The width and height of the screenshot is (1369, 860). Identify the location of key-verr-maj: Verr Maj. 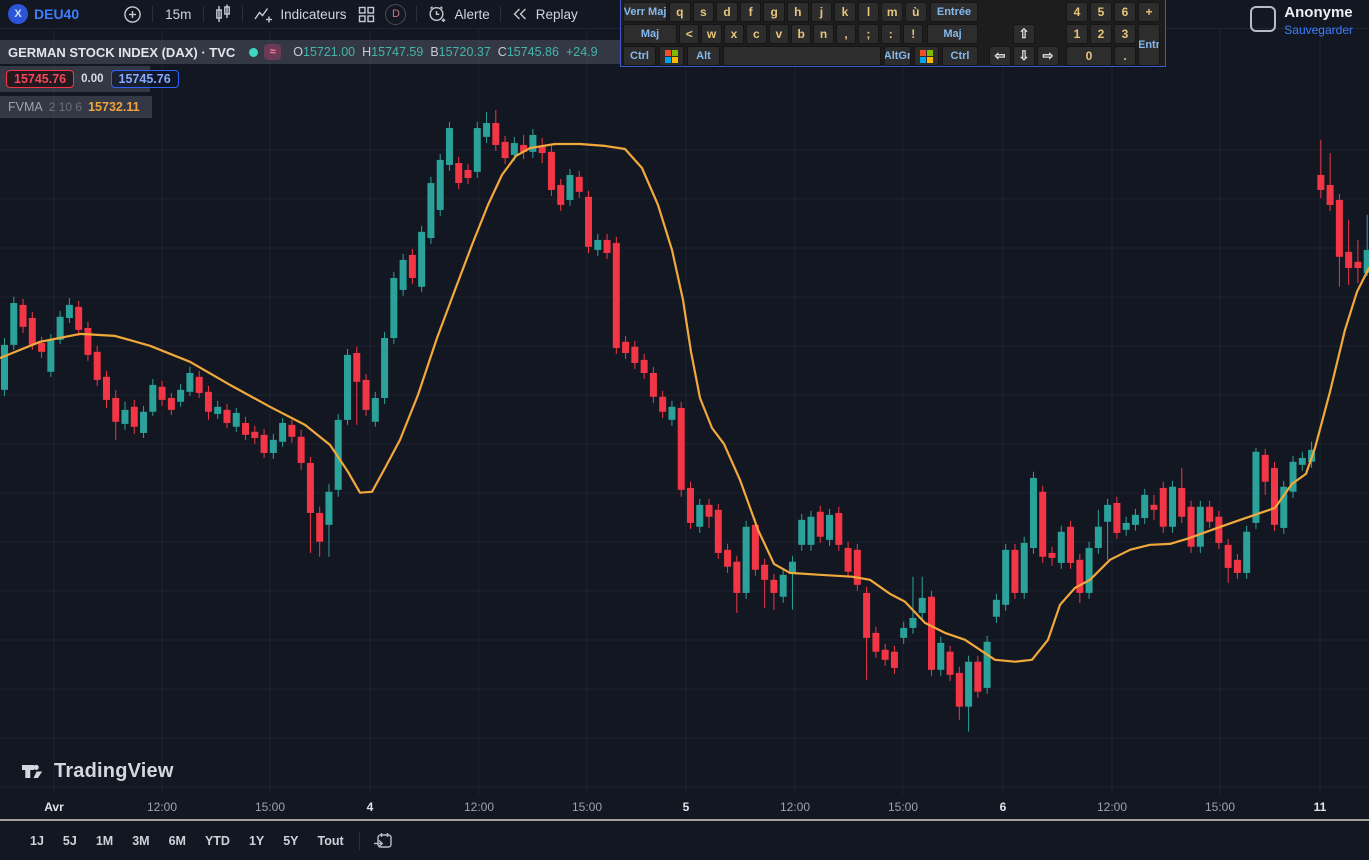
(645, 12).